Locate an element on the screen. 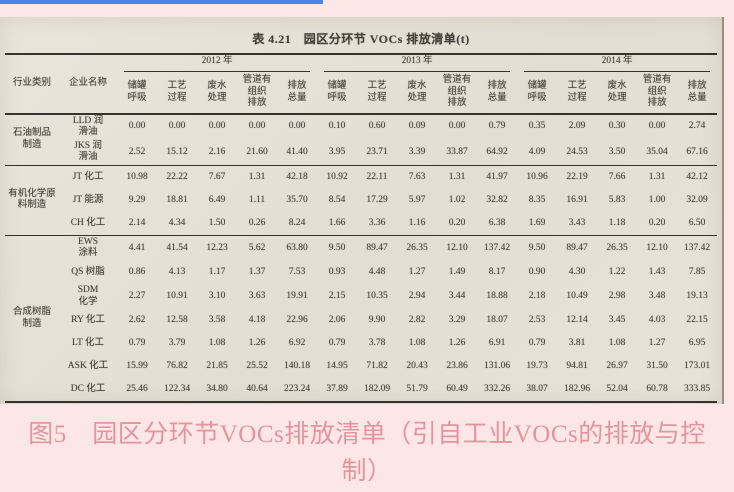 The width and height of the screenshot is (734, 492). value-cell: 22.22 is located at coordinates (177, 176).